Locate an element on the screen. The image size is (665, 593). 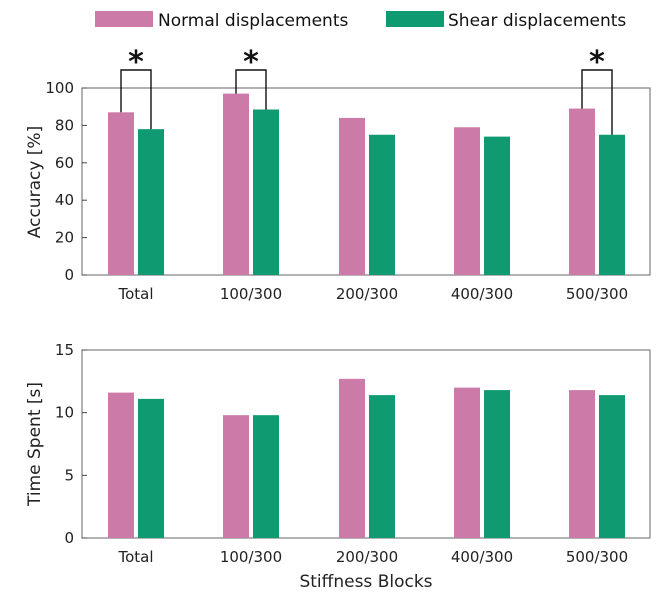
x-axis-label: Stiffness Blocks is located at coordinates (365, 582).